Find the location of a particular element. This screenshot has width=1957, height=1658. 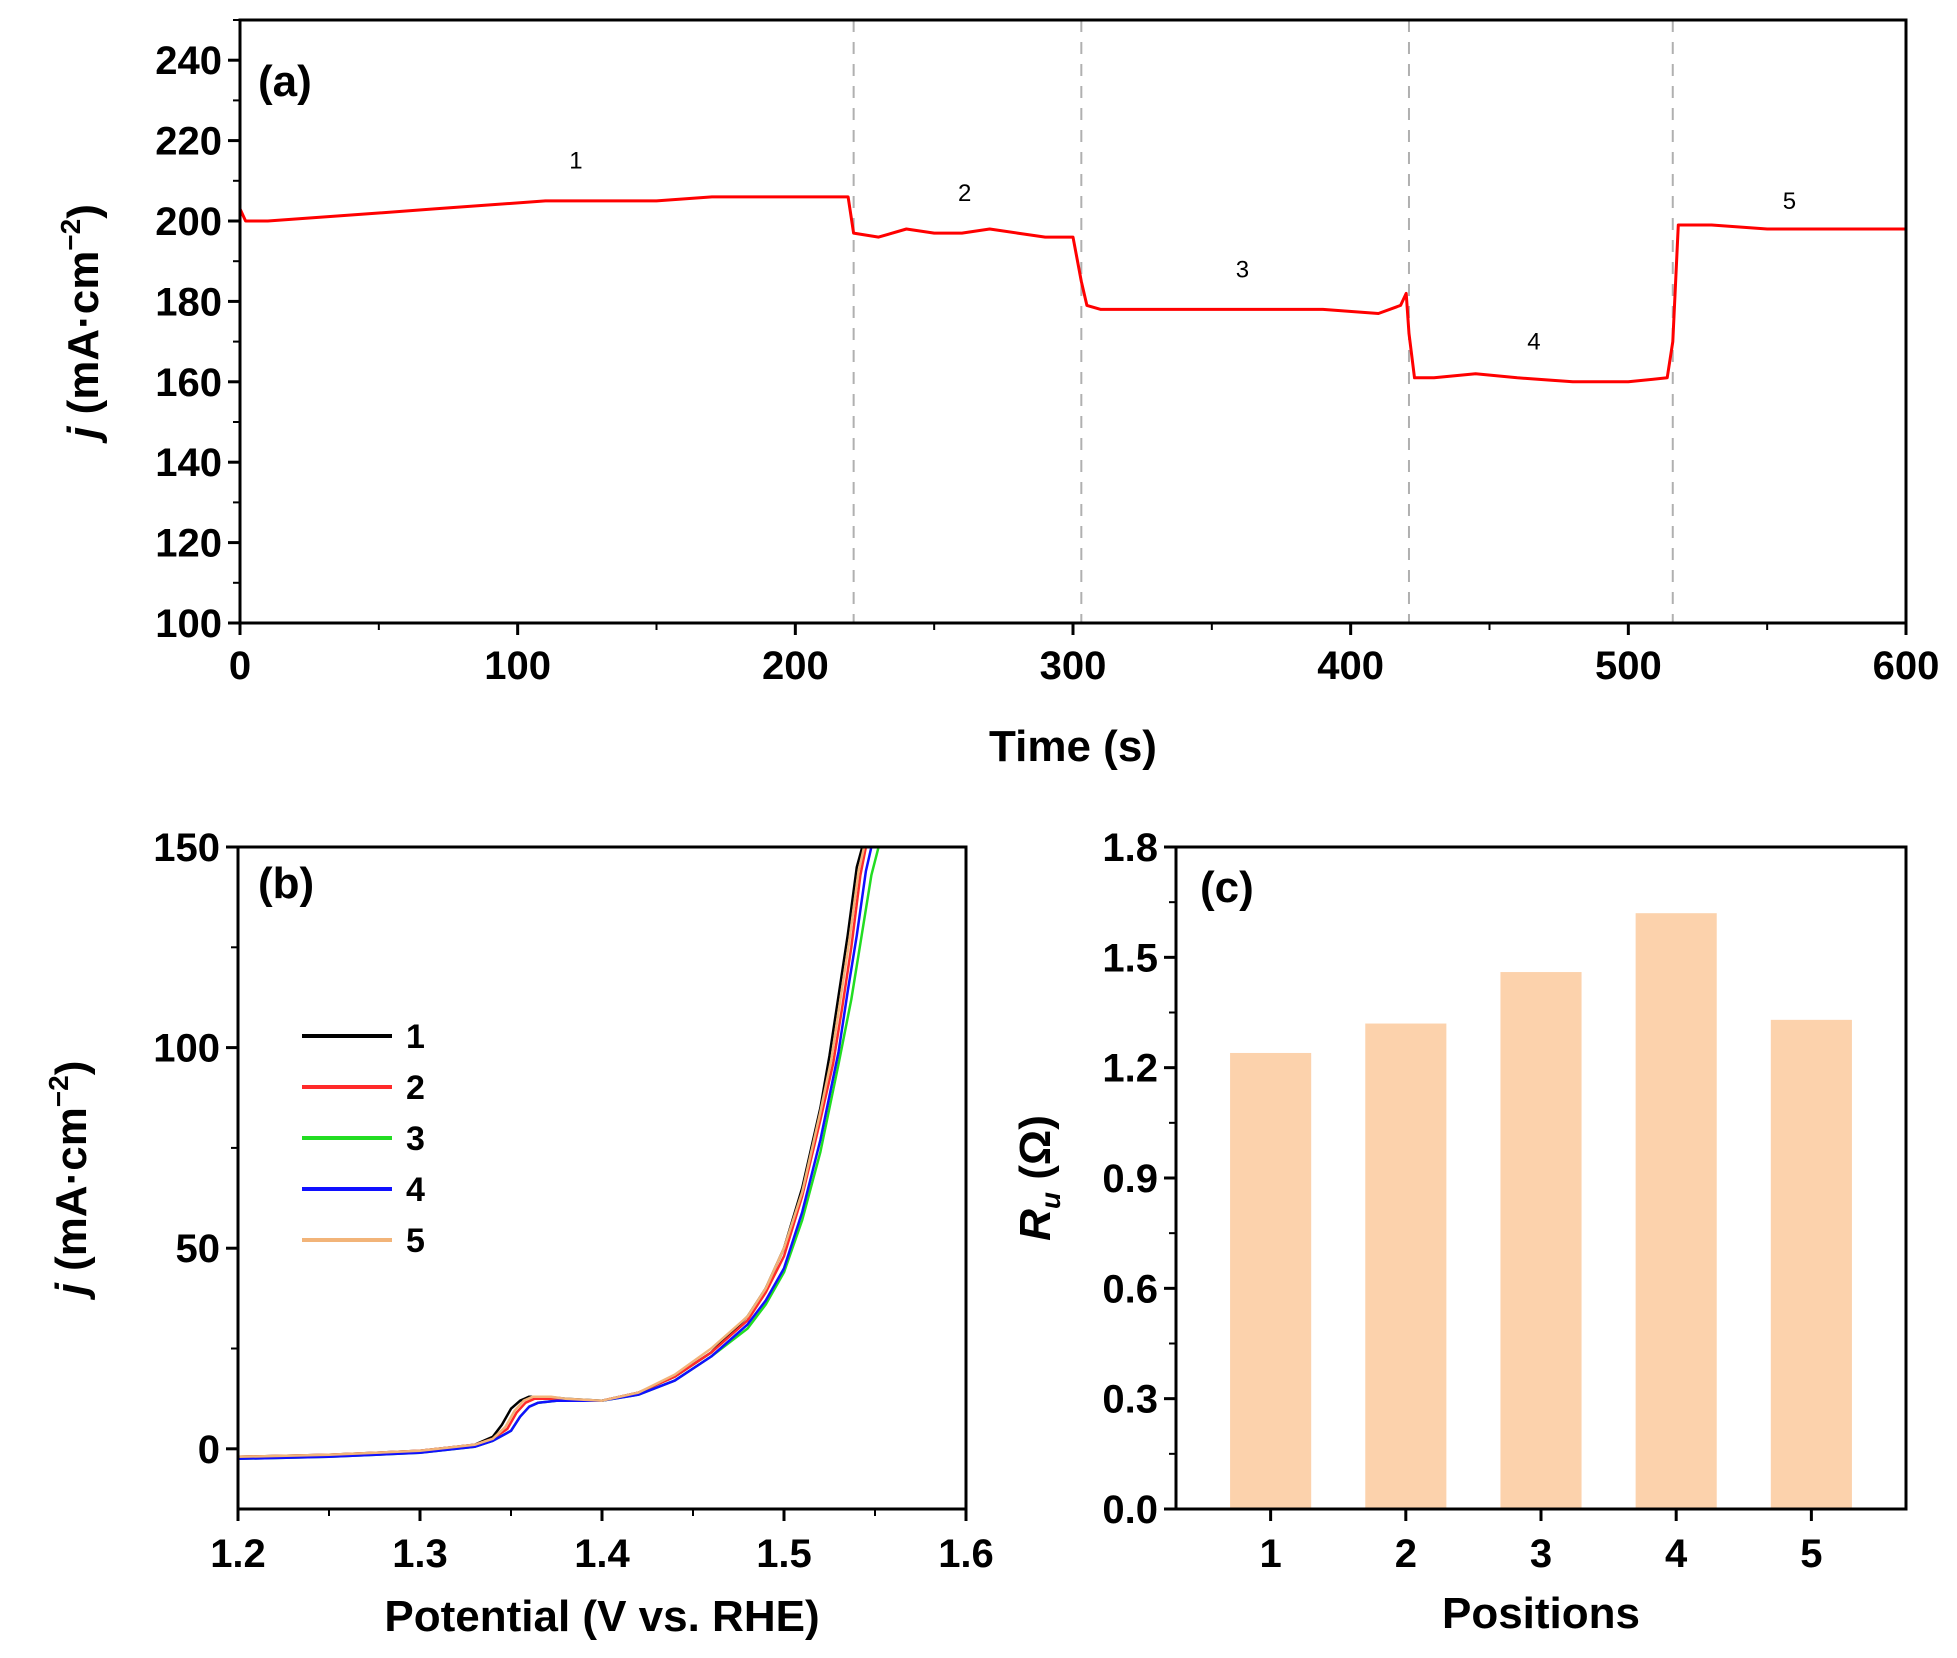

a-y-tick-label-220: 220 is located at coordinates (188, 142).